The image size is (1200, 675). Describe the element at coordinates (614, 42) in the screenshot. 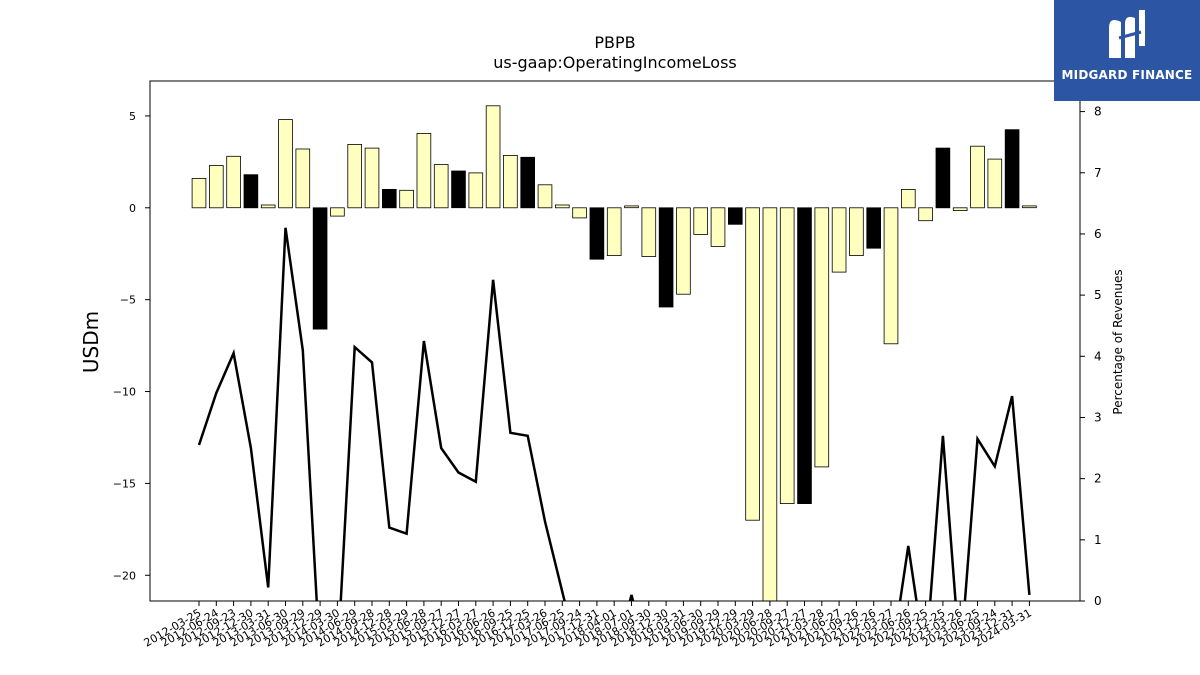

I see `chart-title: PBPB` at that location.